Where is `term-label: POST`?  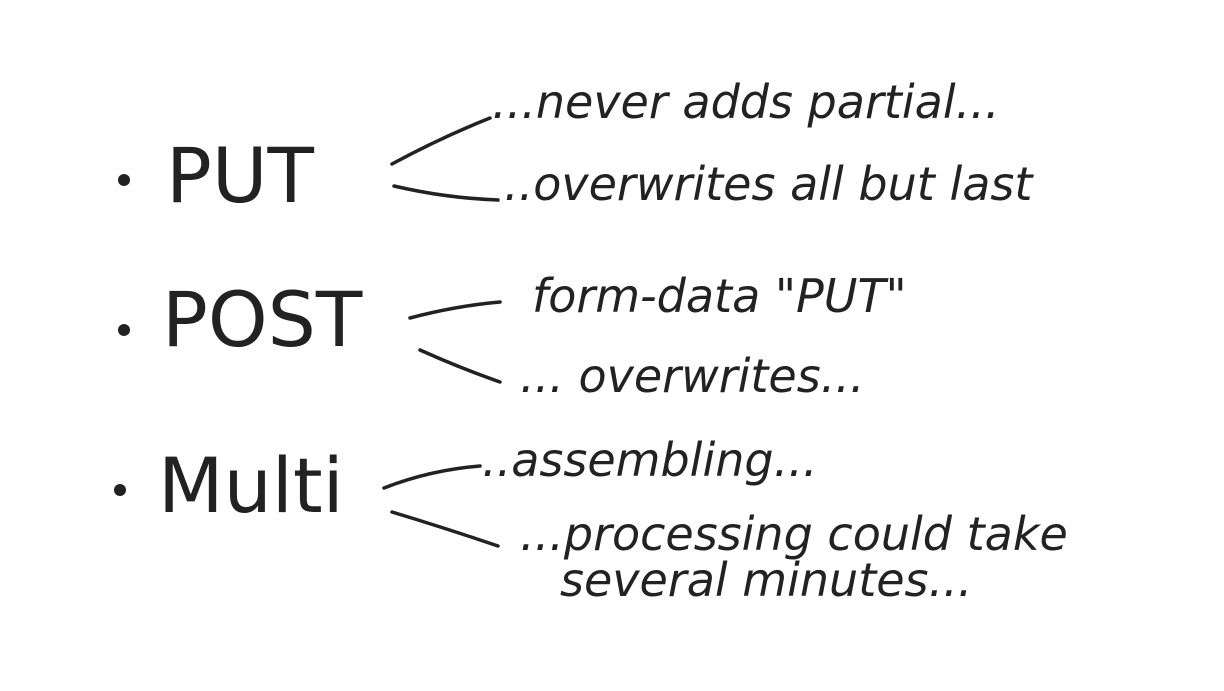 term-label: POST is located at coordinates (262, 319).